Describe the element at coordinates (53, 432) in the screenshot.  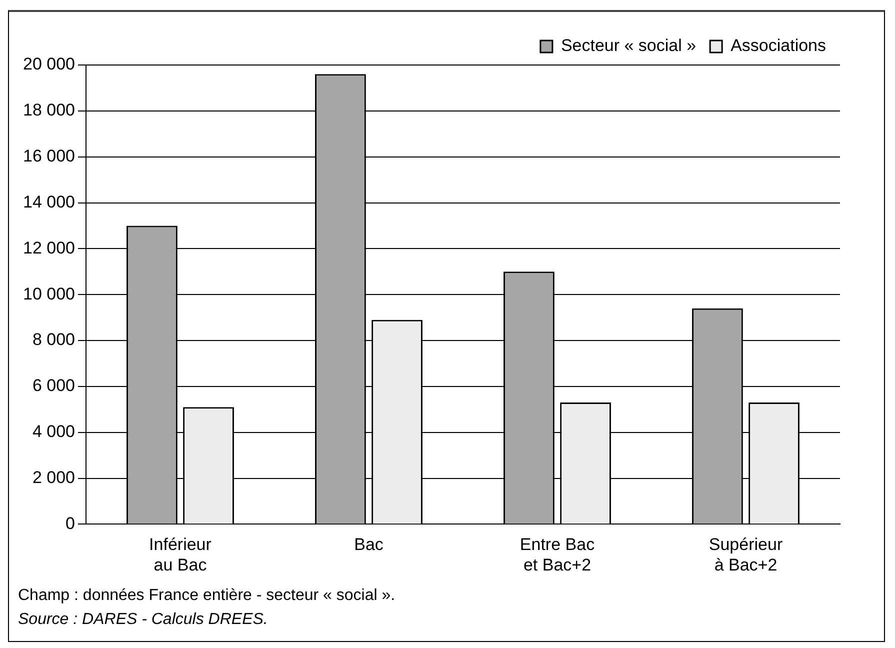
I see `y-tick-label: 4 000` at that location.